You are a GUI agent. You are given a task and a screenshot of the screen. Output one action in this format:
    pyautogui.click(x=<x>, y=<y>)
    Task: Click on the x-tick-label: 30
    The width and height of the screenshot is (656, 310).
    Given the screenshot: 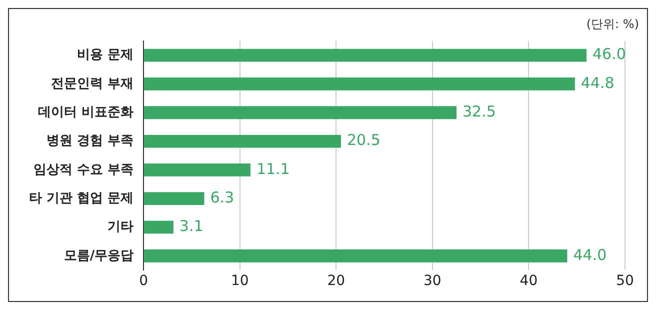 What is the action you would take?
    pyautogui.click(x=433, y=281)
    